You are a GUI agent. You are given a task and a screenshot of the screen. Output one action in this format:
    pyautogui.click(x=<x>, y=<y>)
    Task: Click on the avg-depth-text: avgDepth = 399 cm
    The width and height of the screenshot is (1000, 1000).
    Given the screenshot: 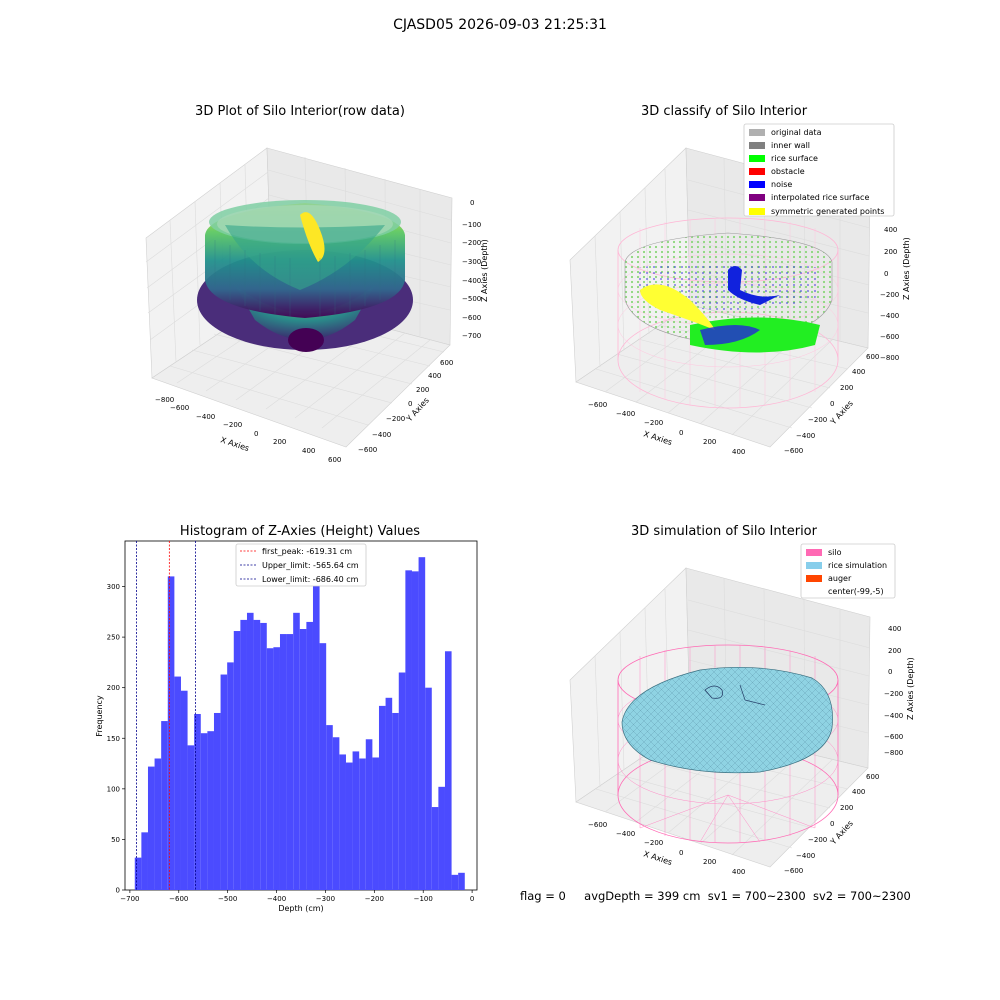 What is the action you would take?
    pyautogui.click(x=642, y=896)
    